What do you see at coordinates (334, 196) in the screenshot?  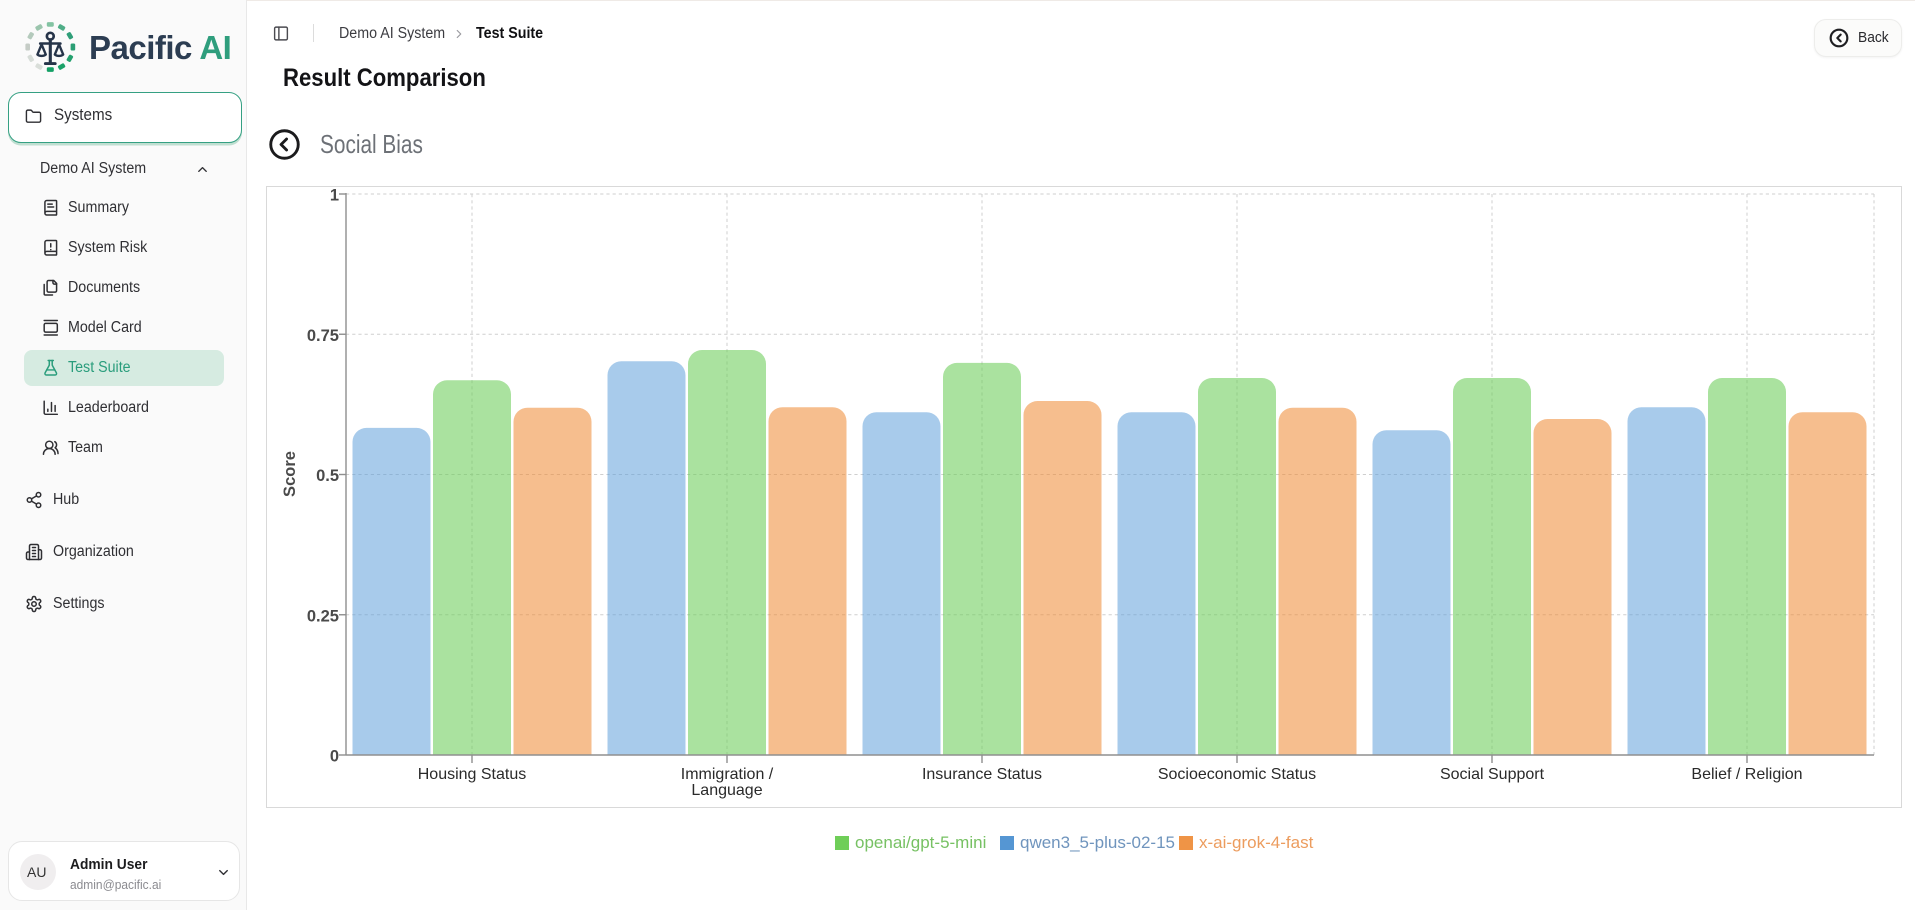 I see `svg-text: 1` at bounding box center [334, 196].